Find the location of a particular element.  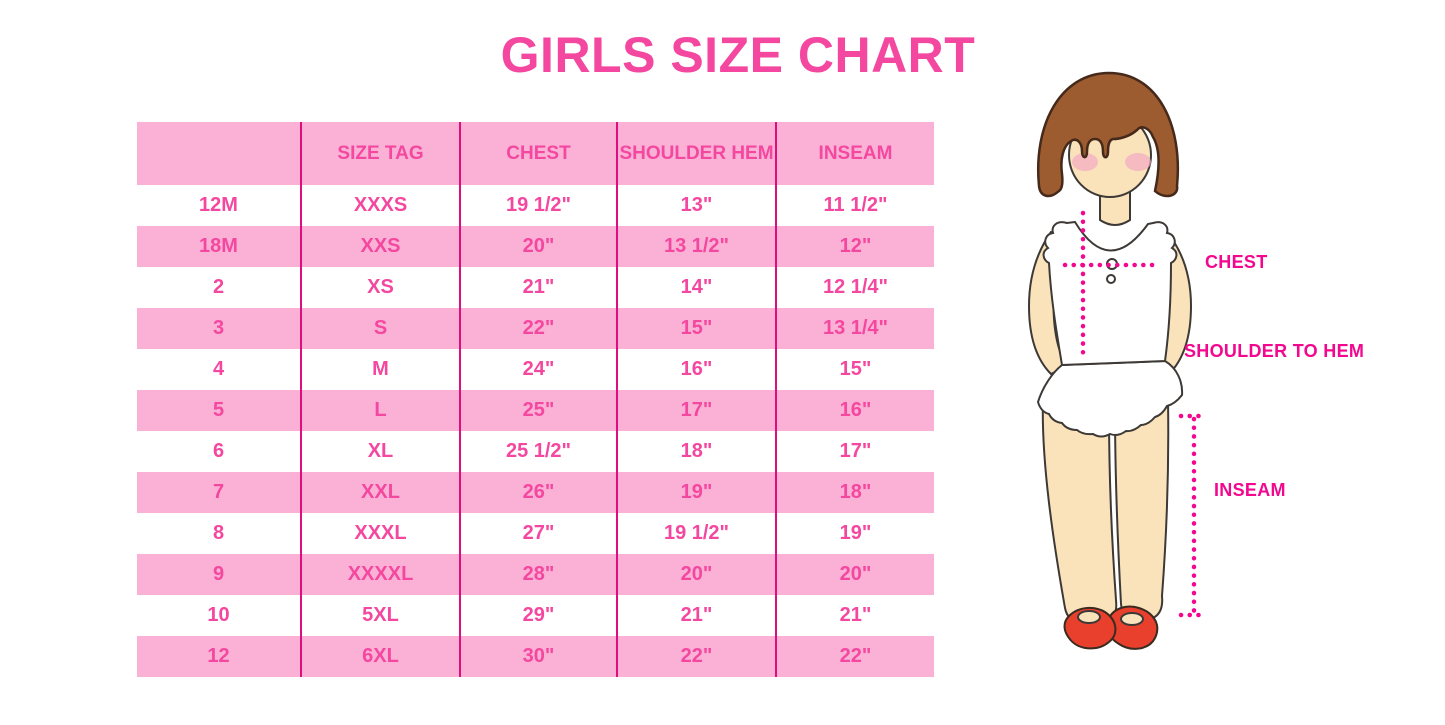

table-cell: 28" is located at coordinates (539, 574).